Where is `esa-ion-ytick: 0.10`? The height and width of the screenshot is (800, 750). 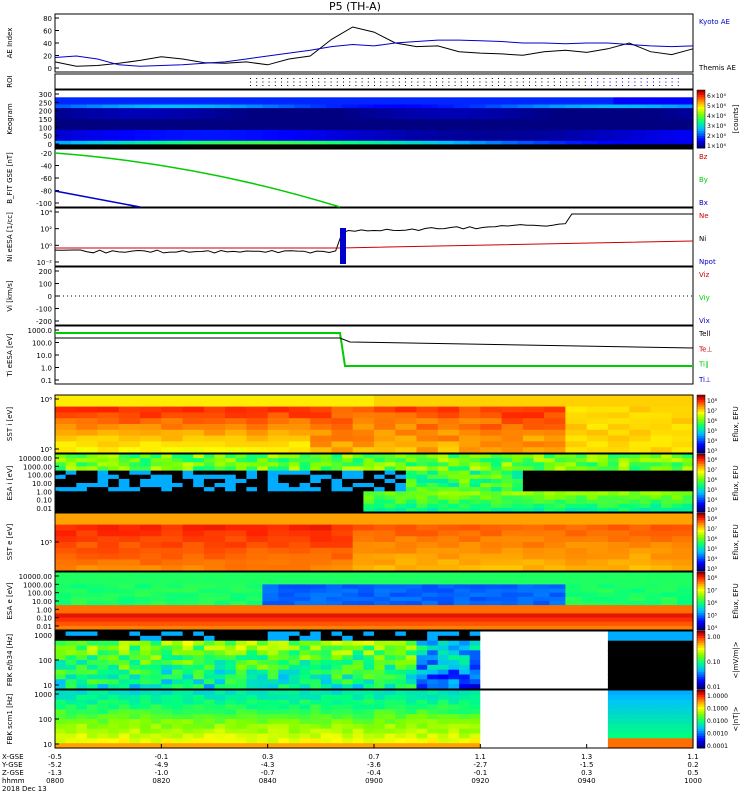 esa-ion-ytick: 0.10 is located at coordinates (44, 501).